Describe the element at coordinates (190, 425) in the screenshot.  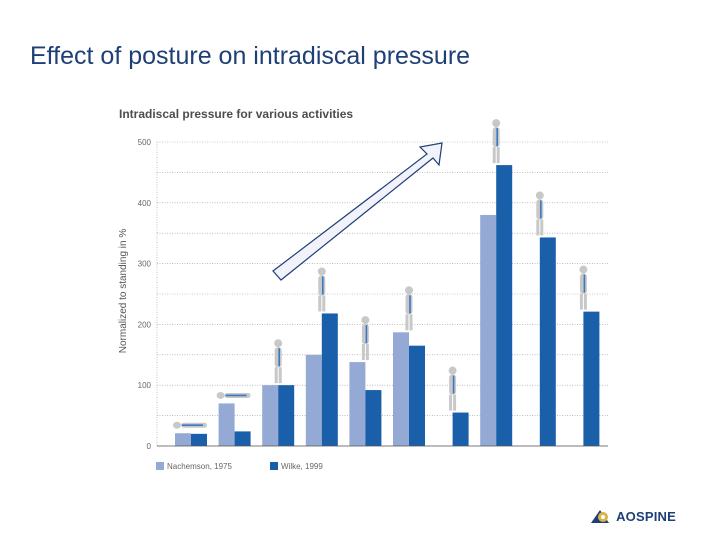
I see `lying-supine-icon` at that location.